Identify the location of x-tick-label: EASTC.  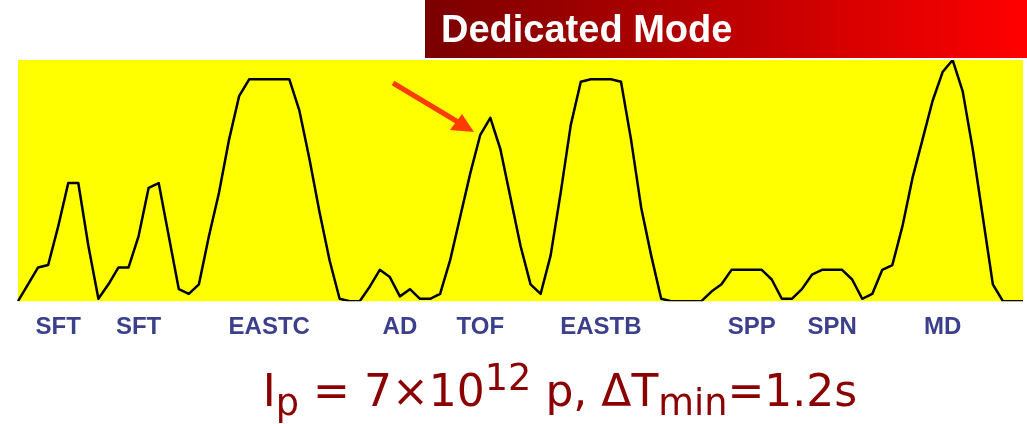
(269, 326).